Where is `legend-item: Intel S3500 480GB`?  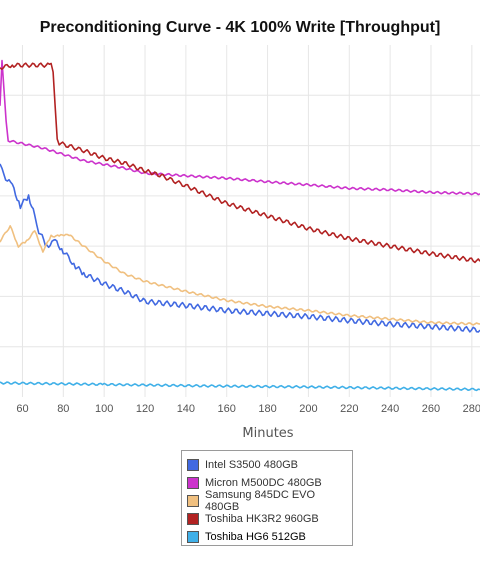 legend-item: Intel S3500 480GB is located at coordinates (269, 465).